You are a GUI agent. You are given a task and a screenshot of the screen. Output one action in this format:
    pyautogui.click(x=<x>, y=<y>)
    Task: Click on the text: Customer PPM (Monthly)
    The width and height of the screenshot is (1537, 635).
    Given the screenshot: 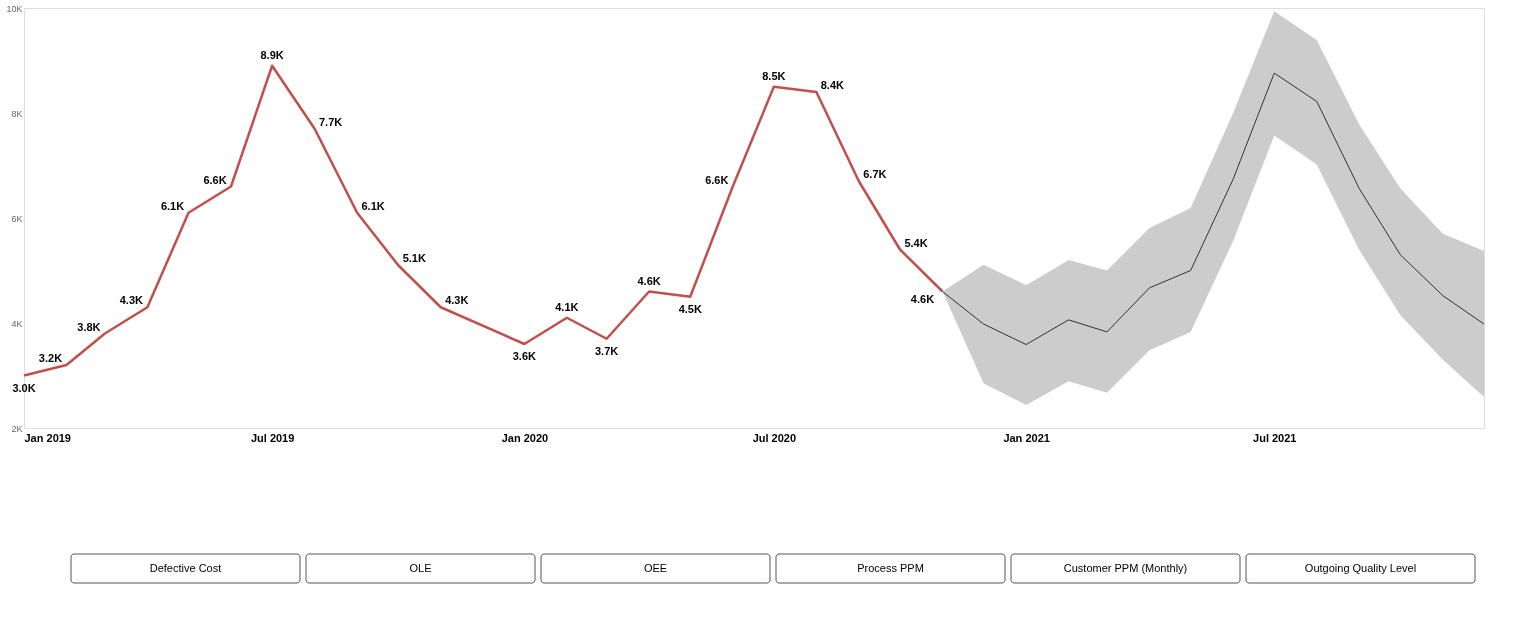 What is the action you would take?
    pyautogui.click(x=1125, y=568)
    